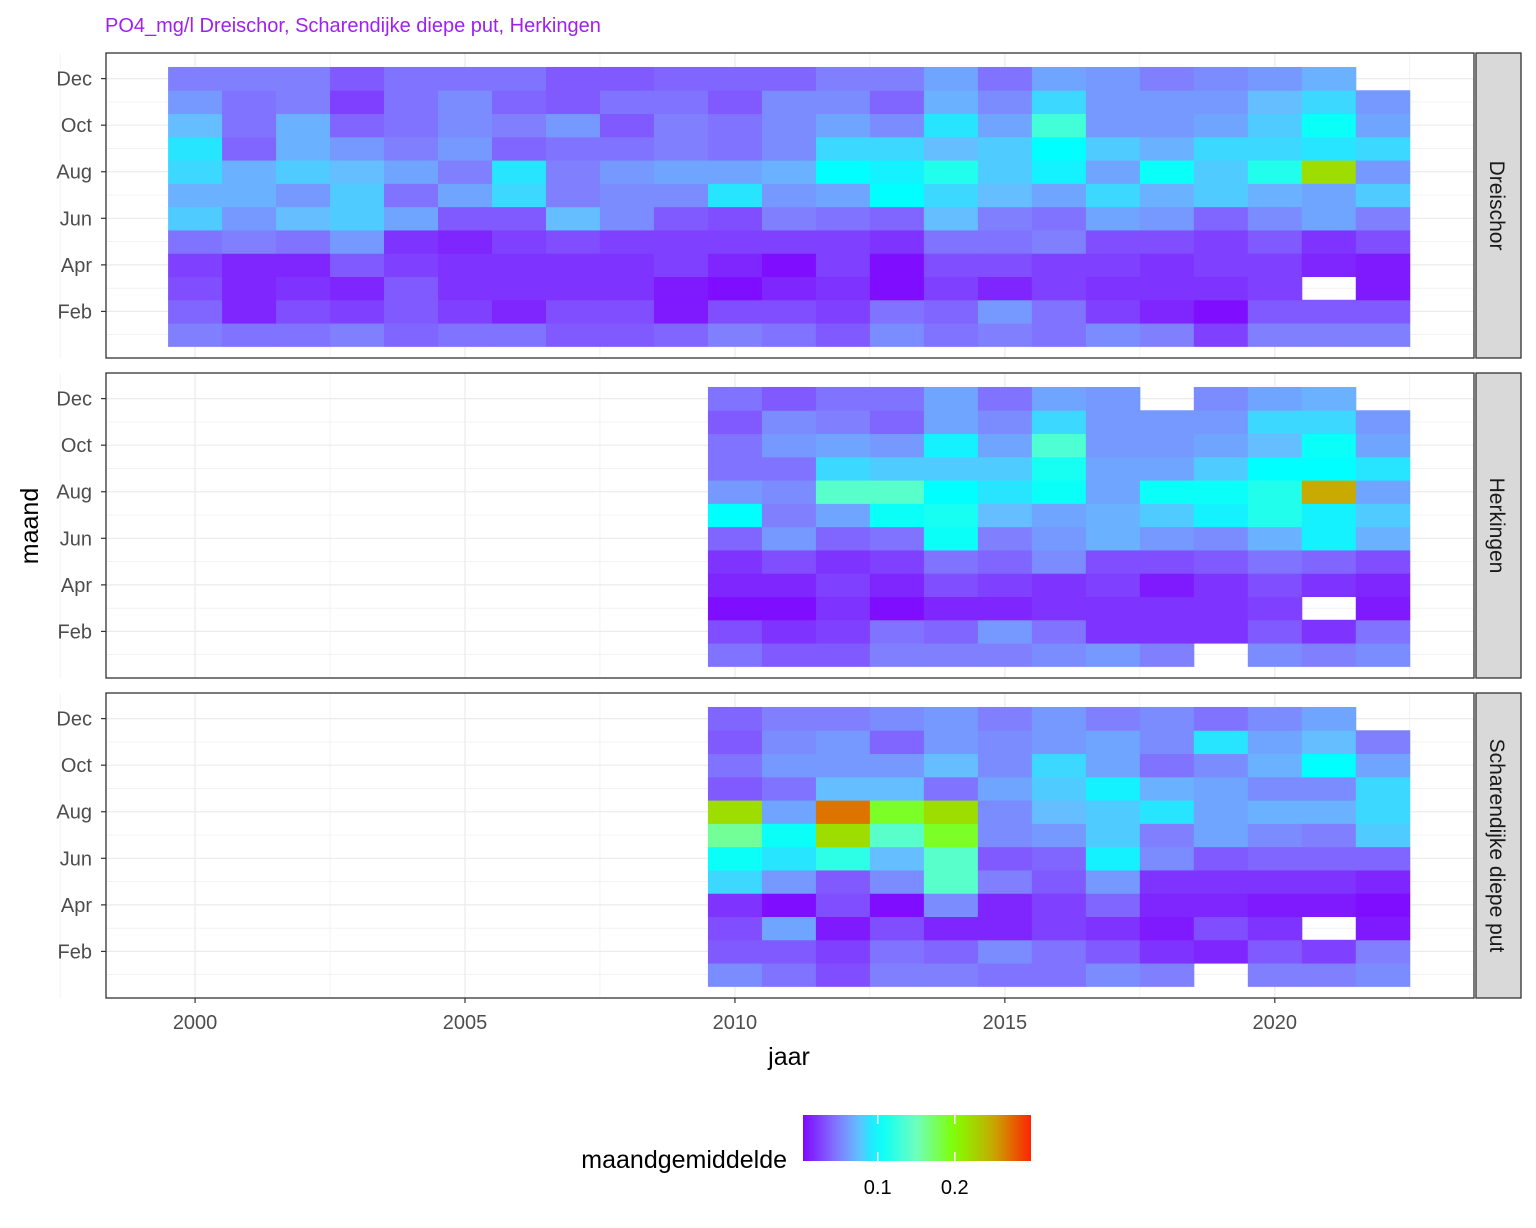 The height and width of the screenshot is (1228, 1536). I want to click on x-tick-label: 2005, so click(465, 1023).